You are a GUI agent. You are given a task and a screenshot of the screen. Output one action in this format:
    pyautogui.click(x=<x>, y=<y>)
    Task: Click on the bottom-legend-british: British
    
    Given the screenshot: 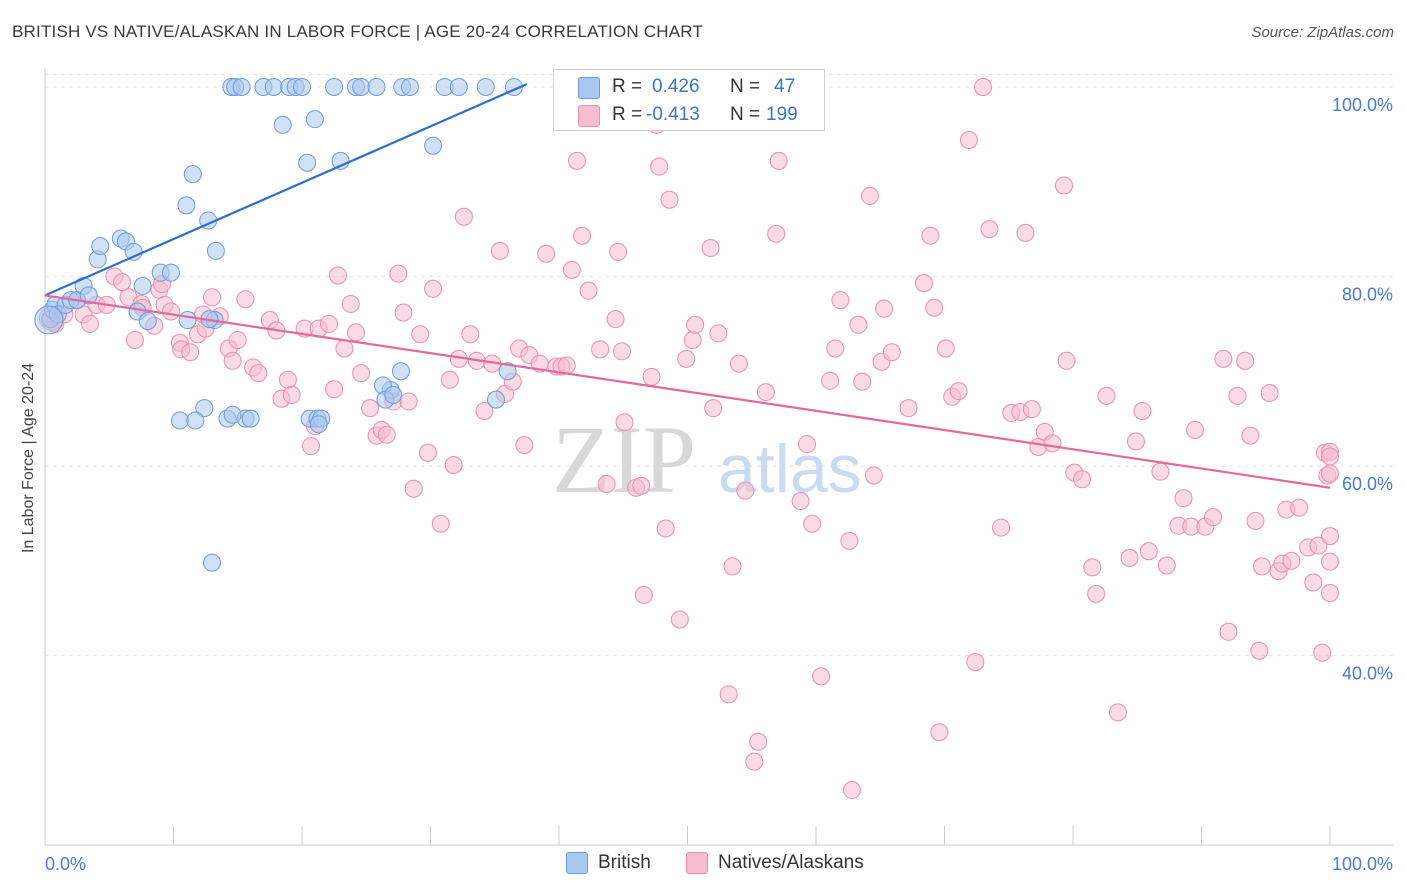 What is the action you would take?
    pyautogui.click(x=608, y=863)
    